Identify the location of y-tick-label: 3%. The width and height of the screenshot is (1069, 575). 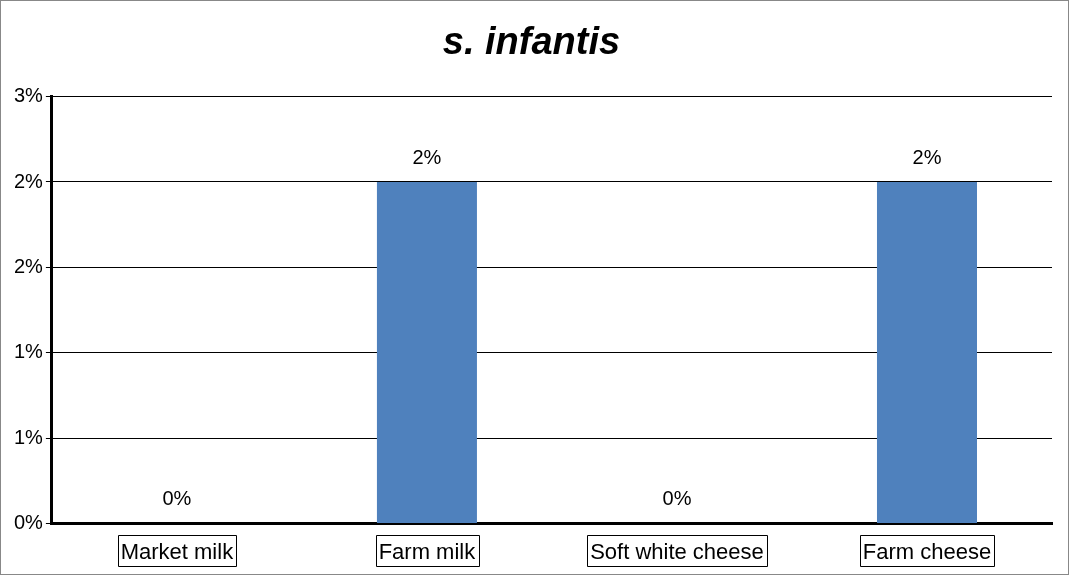
(29, 95).